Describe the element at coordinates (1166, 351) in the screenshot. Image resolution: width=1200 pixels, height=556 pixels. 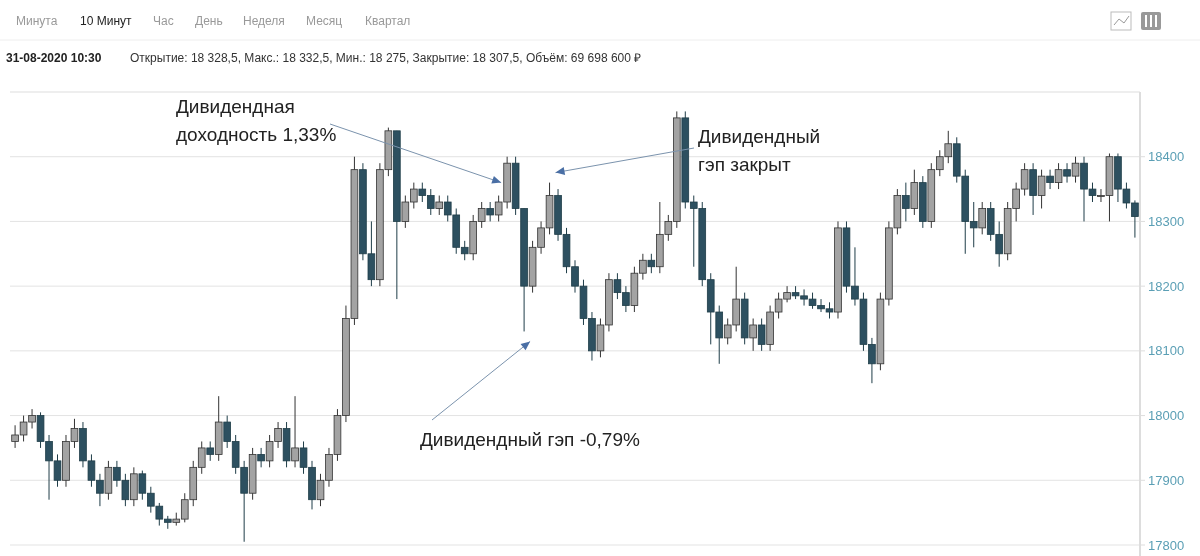
I see `y-tick-label: 18100` at that location.